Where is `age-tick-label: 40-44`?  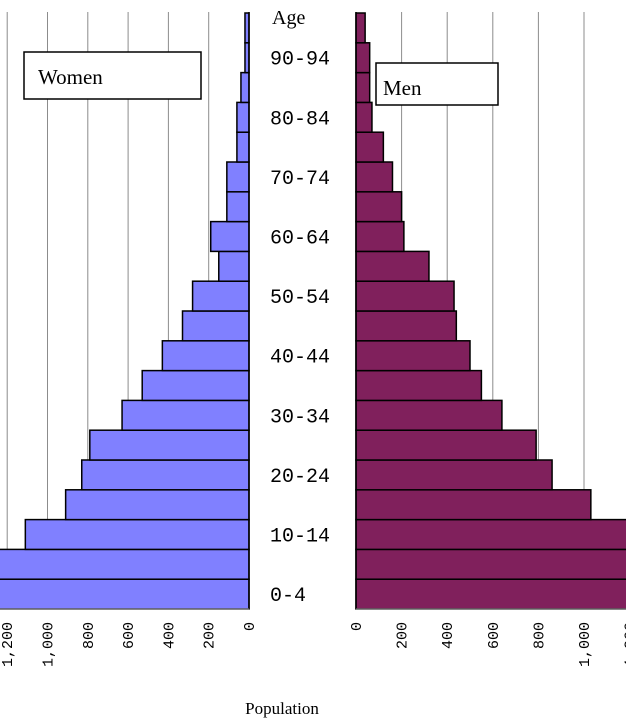
age-tick-label: 40-44 is located at coordinates (300, 358).